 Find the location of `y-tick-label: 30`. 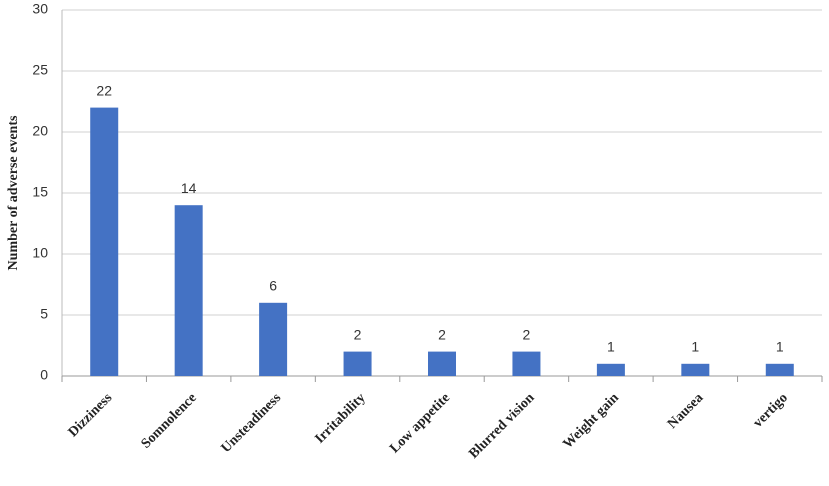

y-tick-label: 30 is located at coordinates (40, 9).